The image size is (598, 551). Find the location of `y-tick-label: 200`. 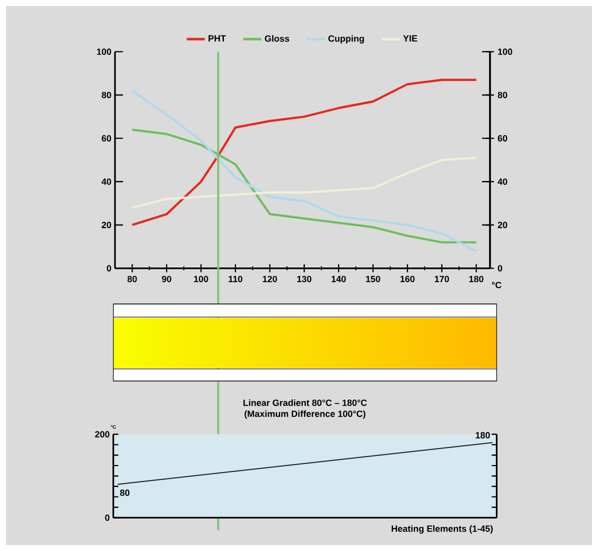

y-tick-label: 200 is located at coordinates (102, 434).